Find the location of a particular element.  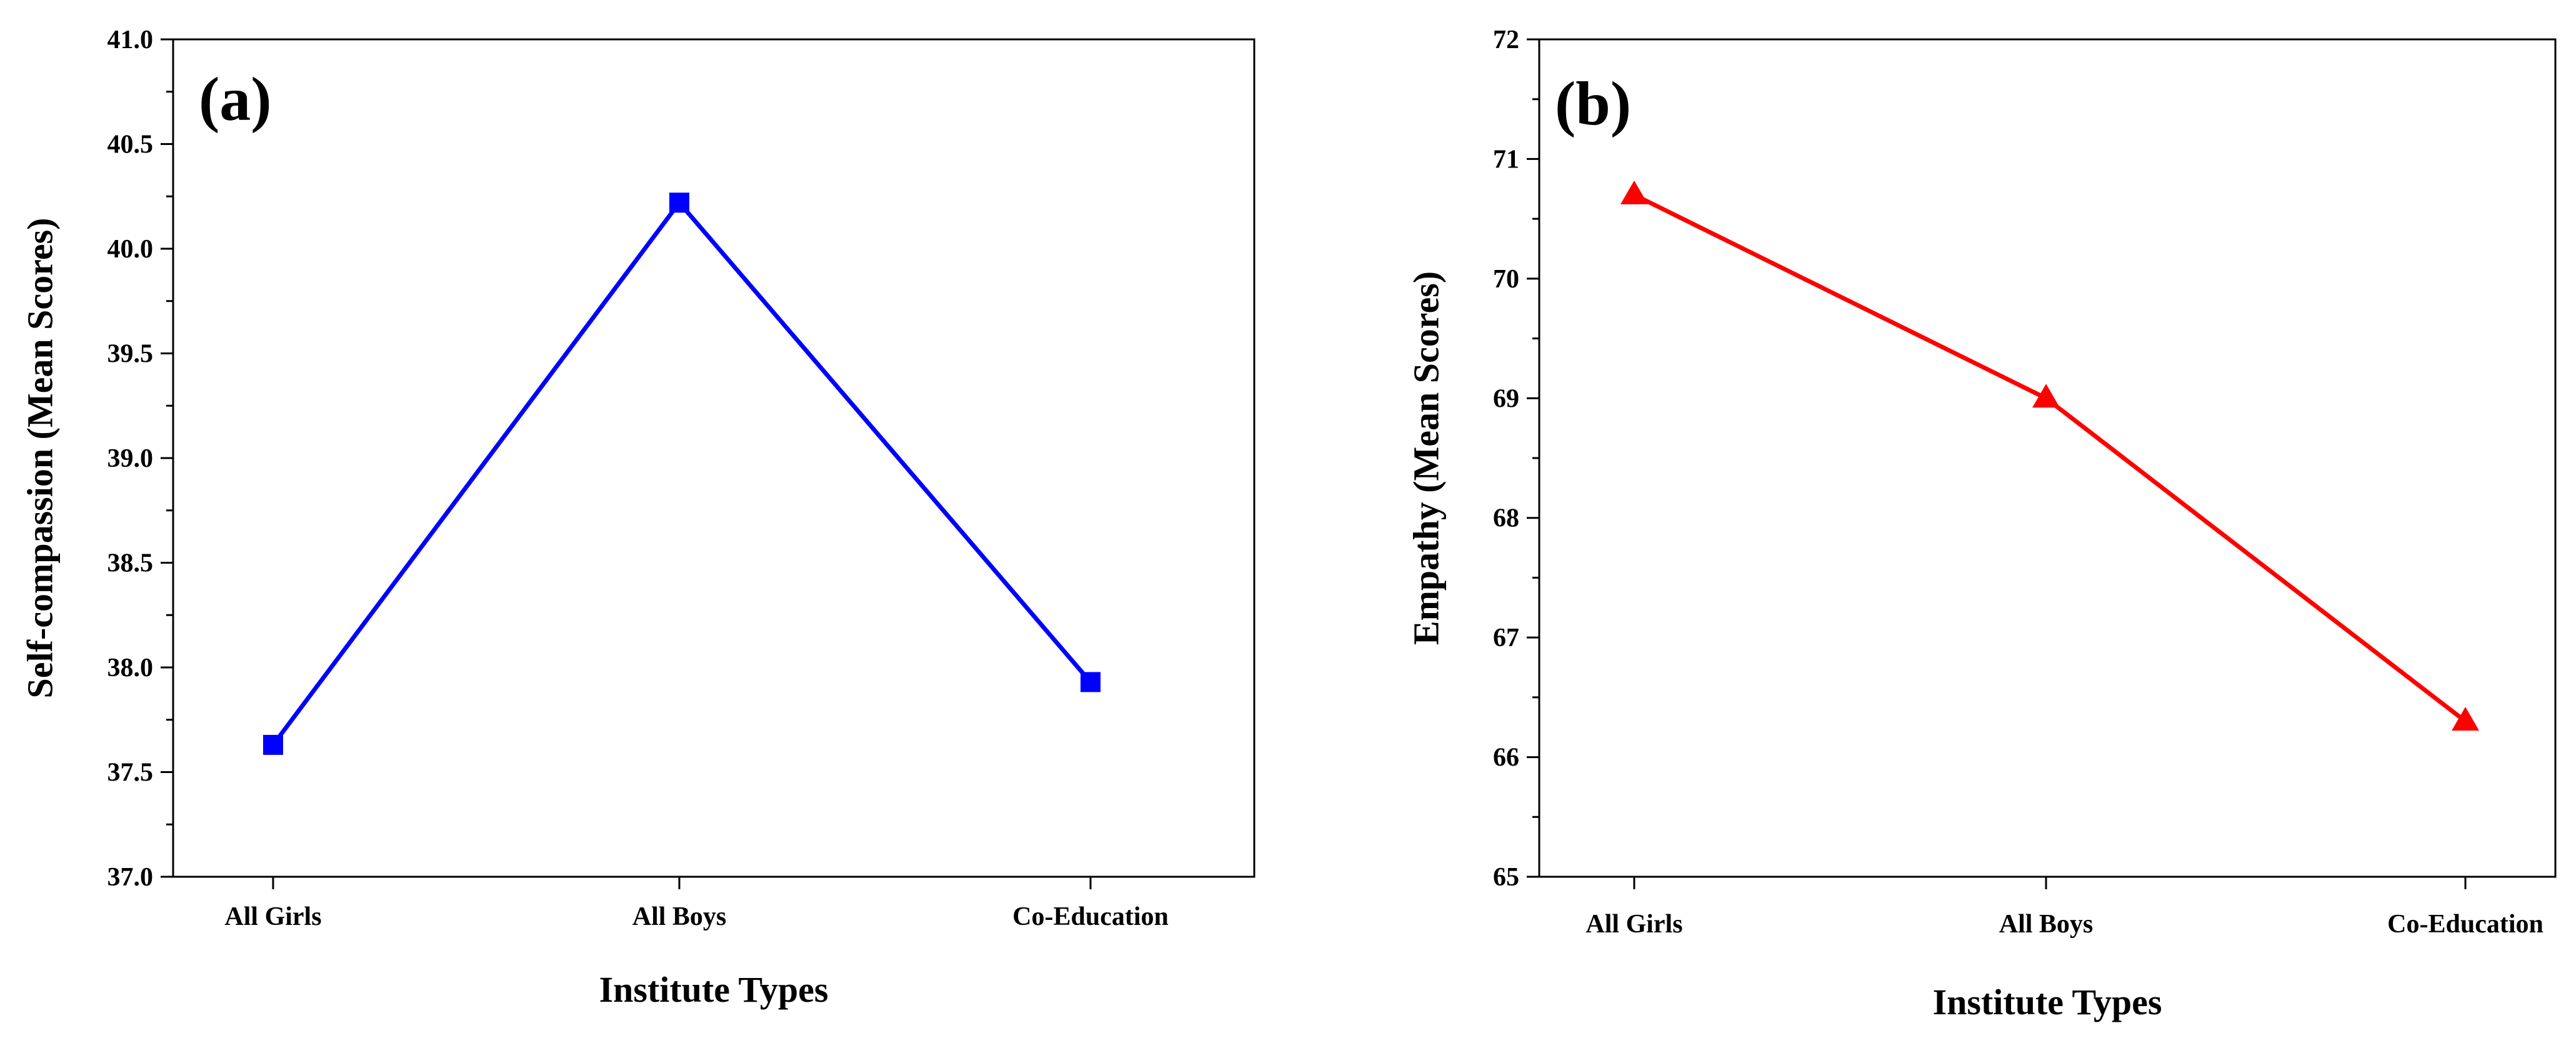

panel-label: (a) is located at coordinates (235, 99).